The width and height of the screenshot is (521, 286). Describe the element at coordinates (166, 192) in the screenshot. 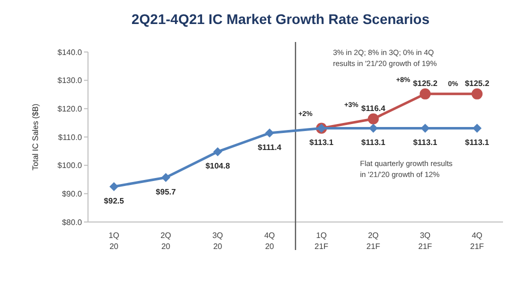

I see `data-label: $95.7` at that location.